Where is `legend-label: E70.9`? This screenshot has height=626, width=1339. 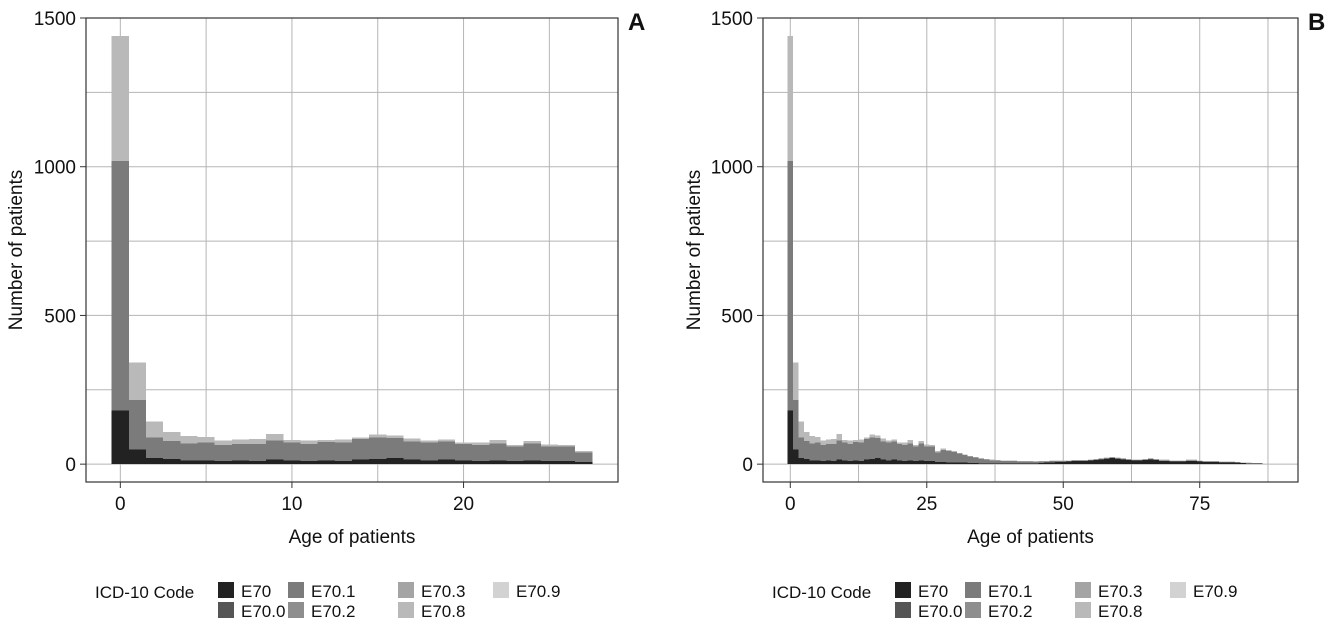
legend-label: E70.9 is located at coordinates (1215, 591).